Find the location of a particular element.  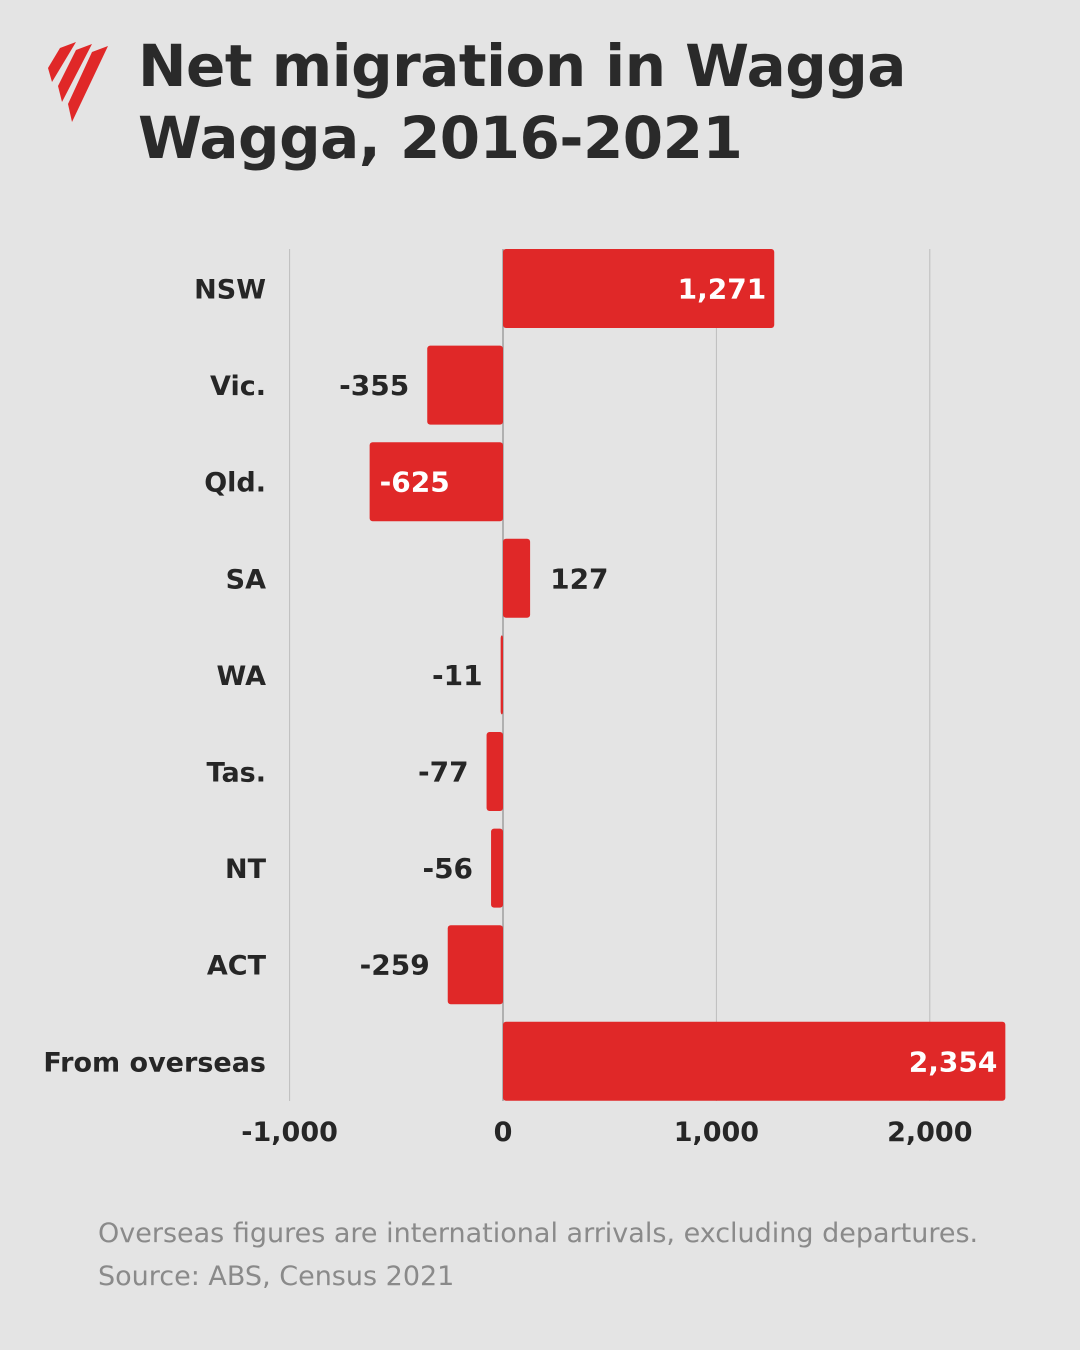

x-tick-label: 2,000 is located at coordinates (929, 1132).